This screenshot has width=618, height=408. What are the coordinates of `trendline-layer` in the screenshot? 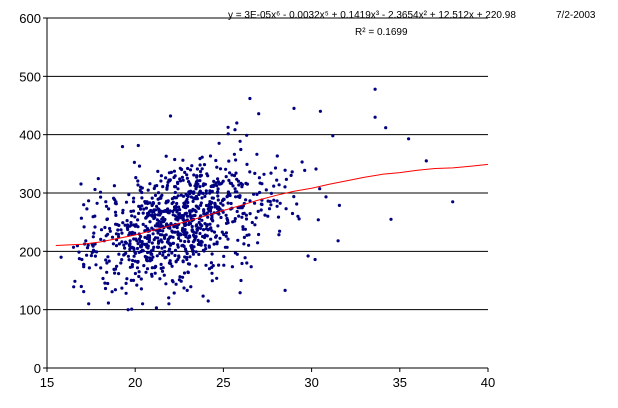 It's located at (272, 204).